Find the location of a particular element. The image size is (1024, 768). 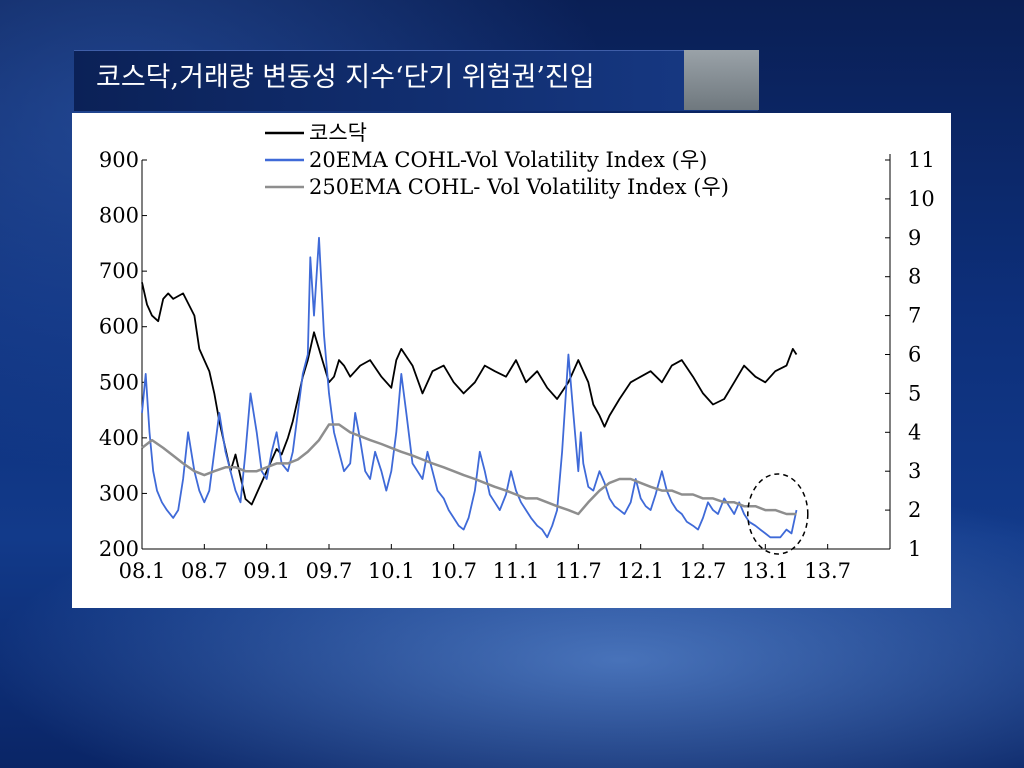

right-tick-label: 11 is located at coordinates (921, 160).